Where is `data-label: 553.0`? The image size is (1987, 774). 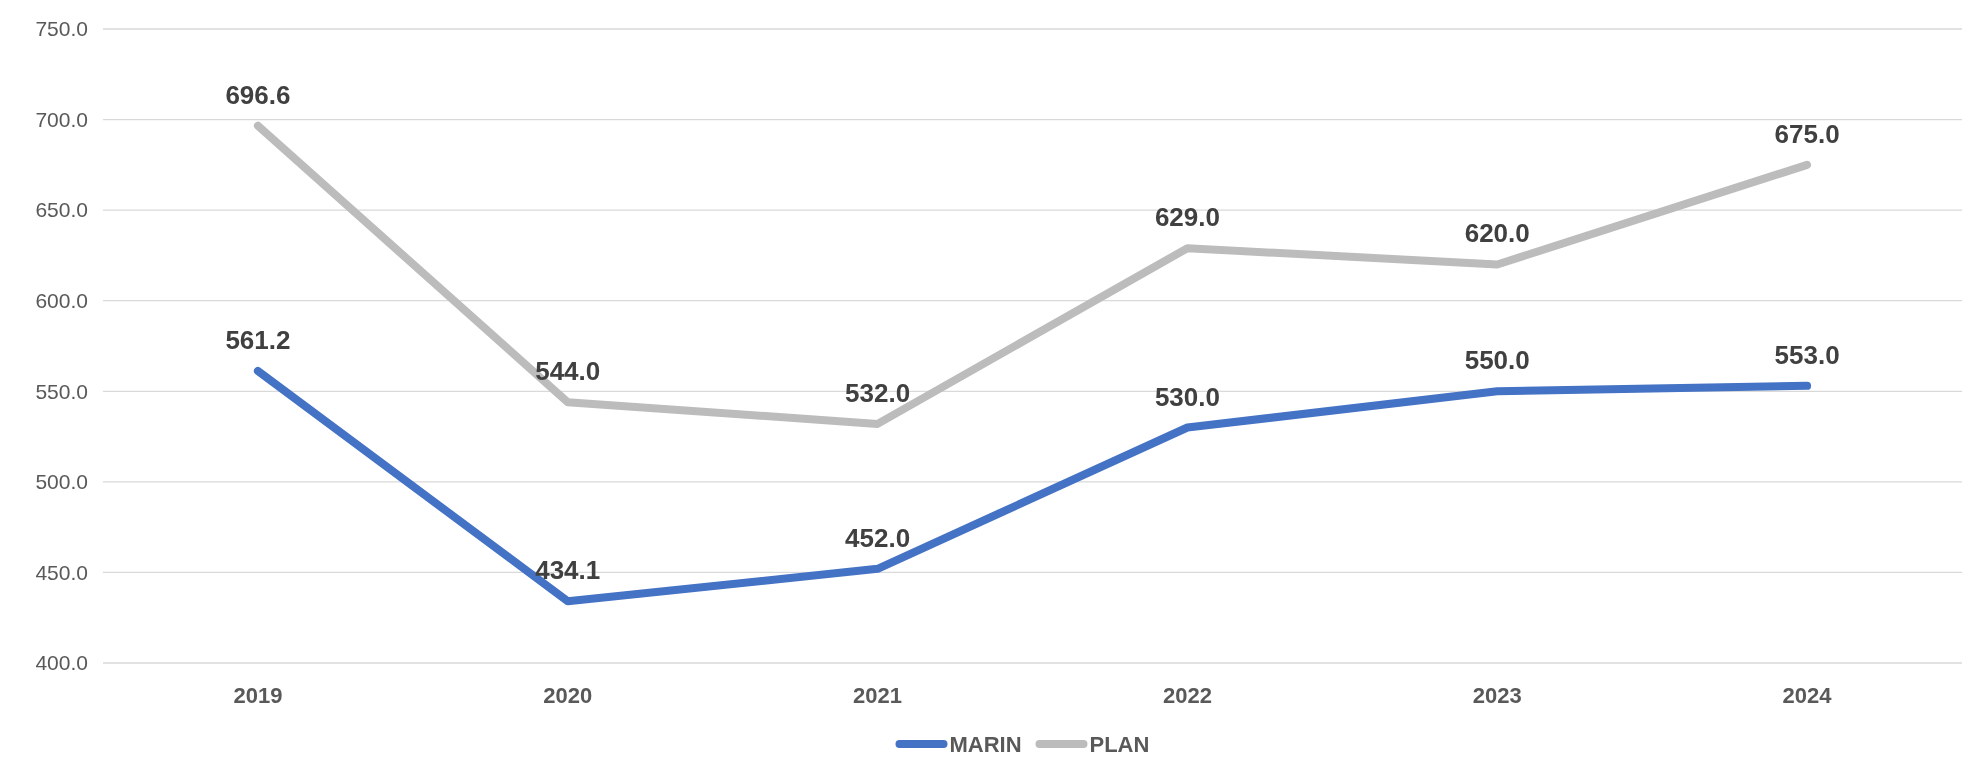 data-label: 553.0 is located at coordinates (1807, 354).